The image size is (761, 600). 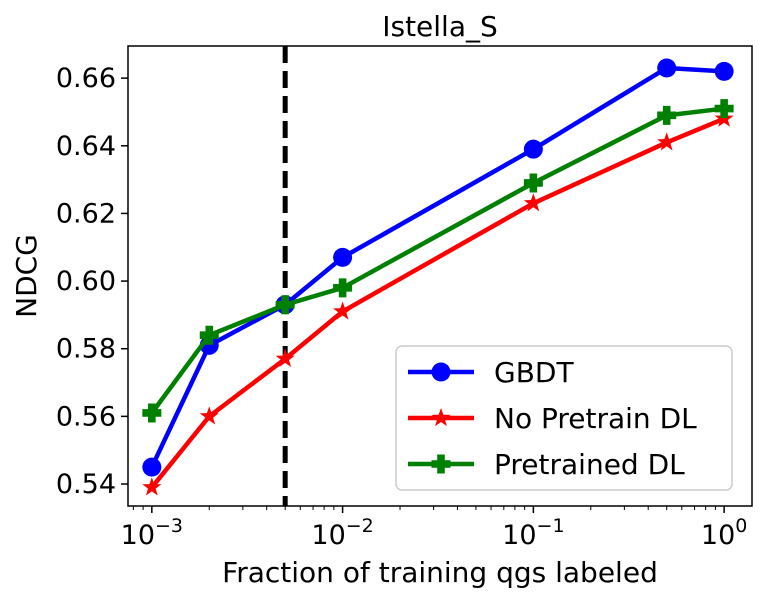 I want to click on chart-title: Istella_S, so click(x=440, y=26).